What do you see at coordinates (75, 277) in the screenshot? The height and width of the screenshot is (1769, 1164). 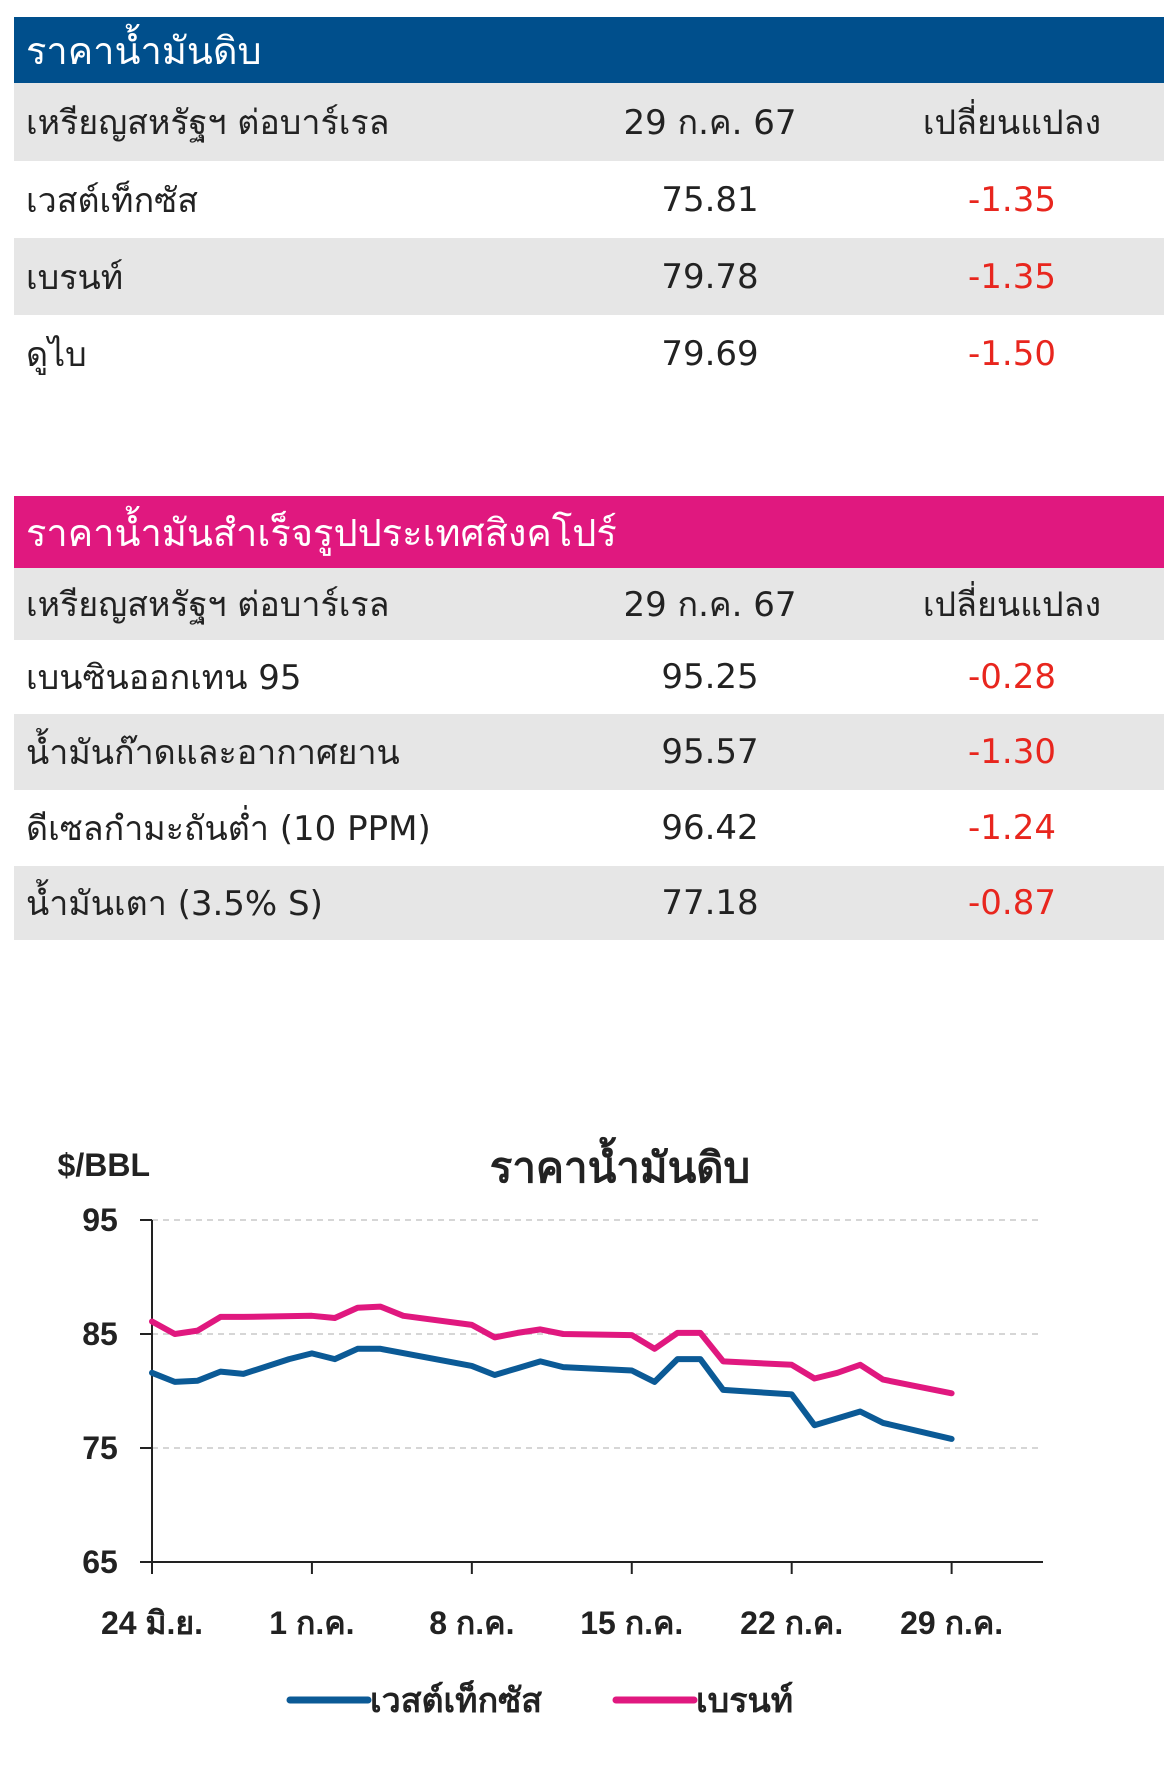 I see `oil-name: เบรนท์` at bounding box center [75, 277].